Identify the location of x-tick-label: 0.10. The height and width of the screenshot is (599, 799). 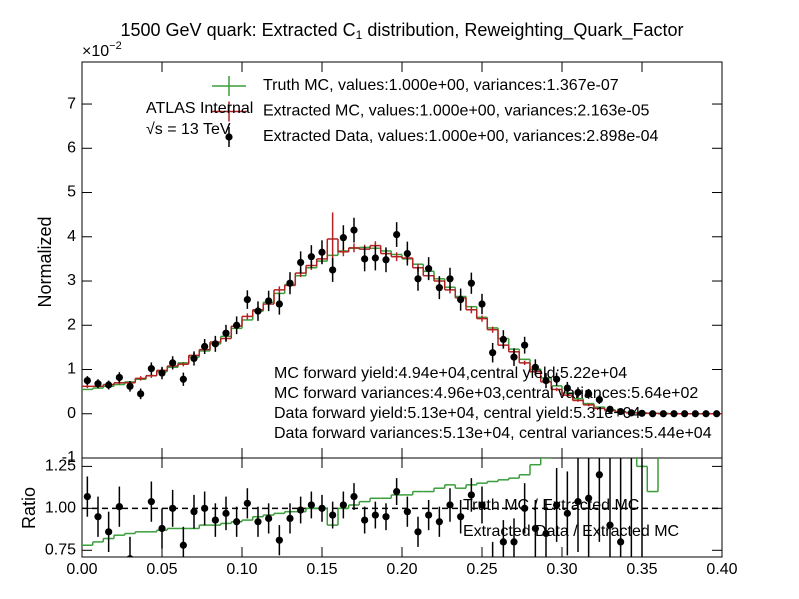
(241, 569).